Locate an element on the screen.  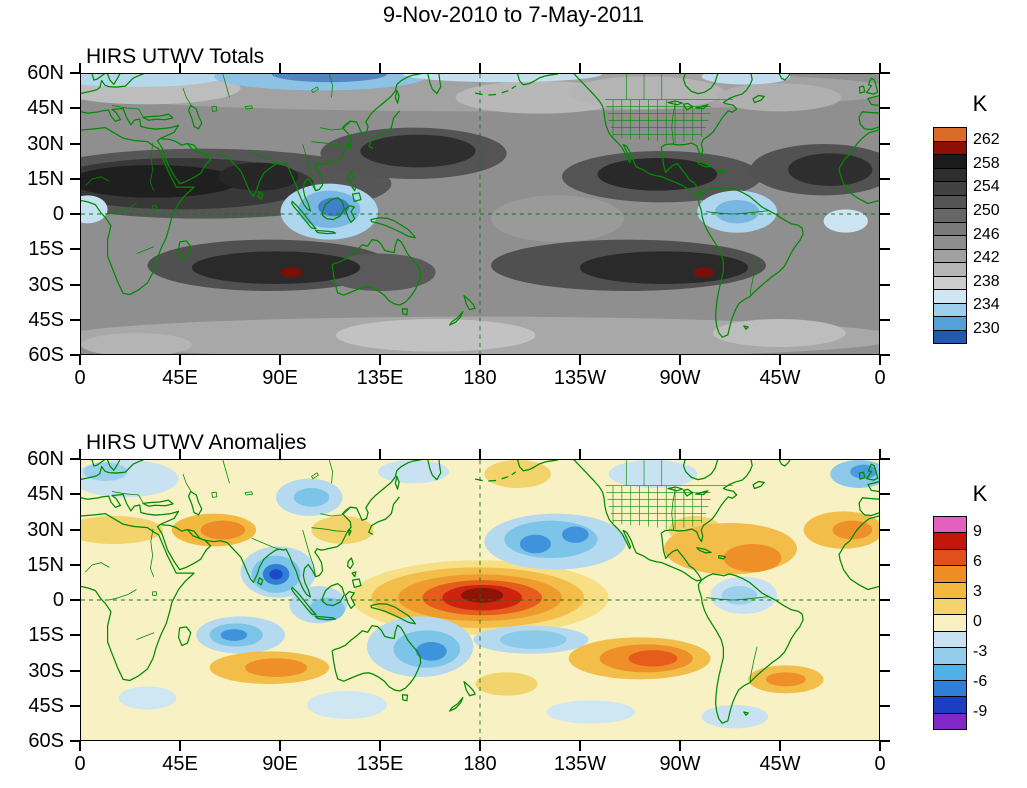
lat-tick-label: 45S is located at coordinates (46, 319).